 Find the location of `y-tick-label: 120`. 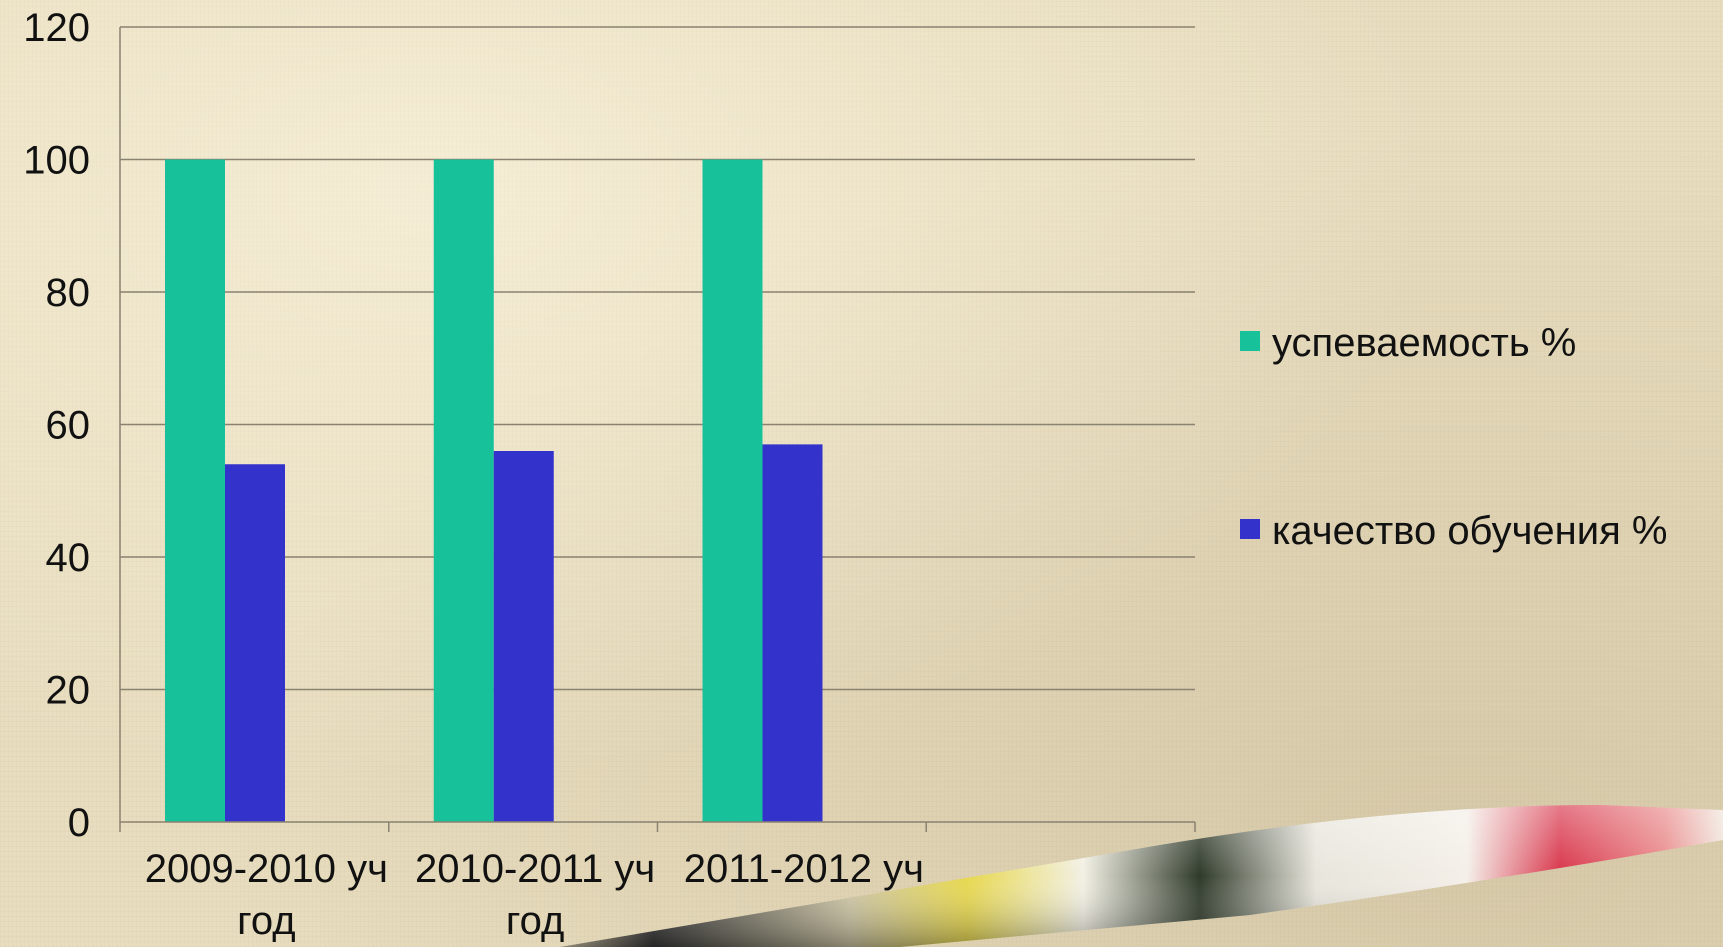

y-tick-label: 120 is located at coordinates (56, 28).